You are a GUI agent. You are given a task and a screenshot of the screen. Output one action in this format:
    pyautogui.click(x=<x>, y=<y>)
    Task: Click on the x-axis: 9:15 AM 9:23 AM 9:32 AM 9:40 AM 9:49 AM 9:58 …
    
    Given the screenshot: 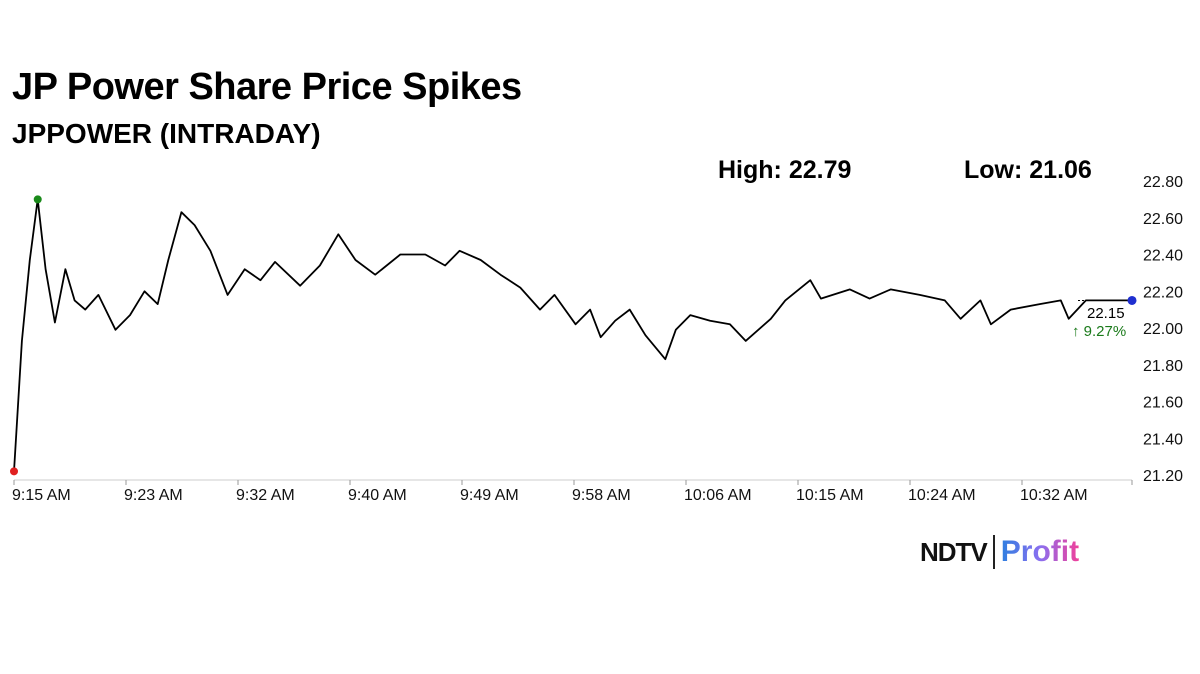 What is the action you would take?
    pyautogui.click(x=572, y=491)
    